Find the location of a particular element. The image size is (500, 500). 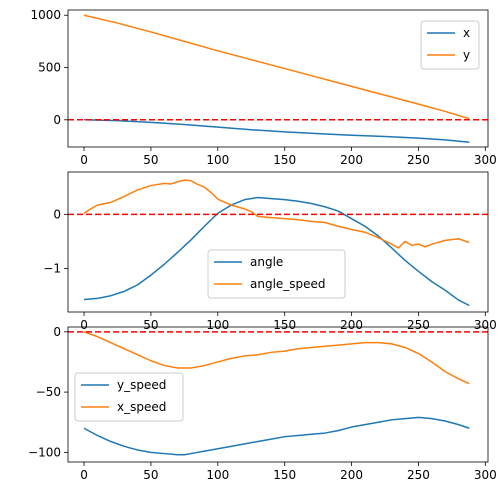

y-tick-label: −1 is located at coordinates (52, 269).